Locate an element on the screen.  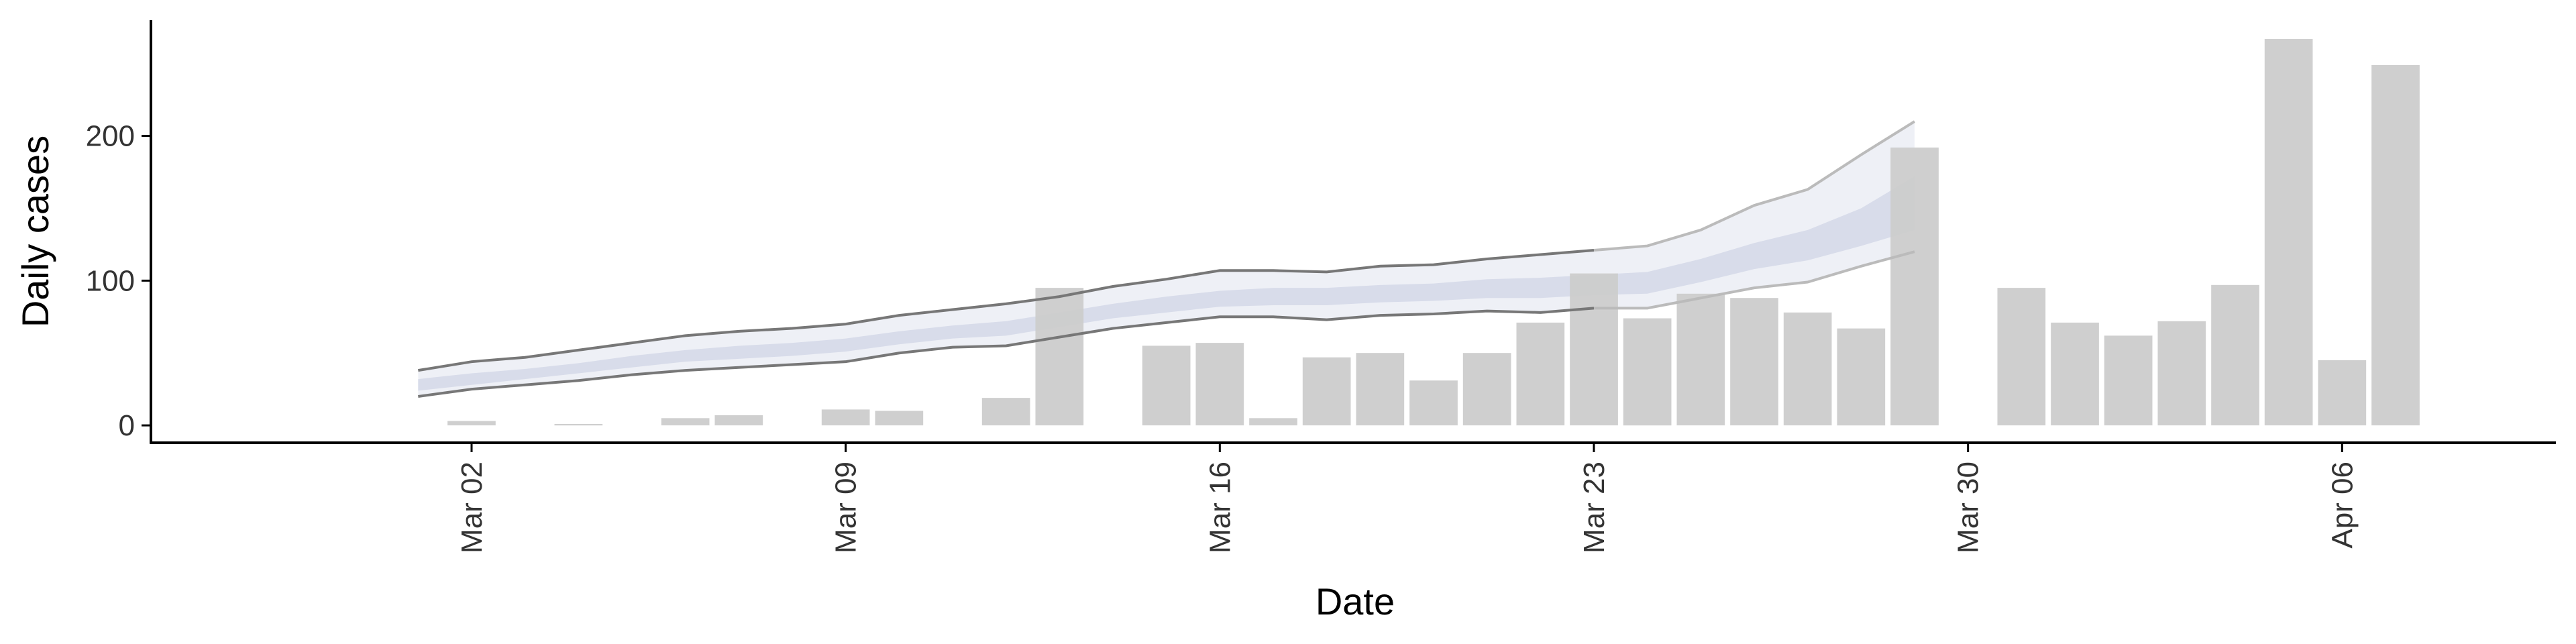
lower-bound-line is located at coordinates (1006, 352).